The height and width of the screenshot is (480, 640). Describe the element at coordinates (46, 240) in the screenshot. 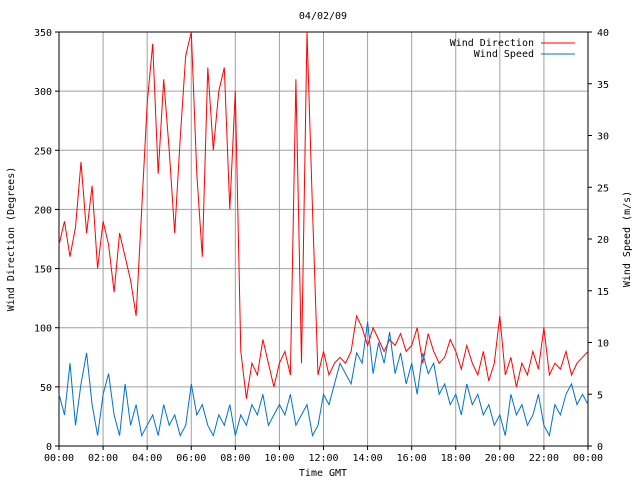

I see `left-axis-ticks: 0 50 100 150 200 250 300 350` at that location.